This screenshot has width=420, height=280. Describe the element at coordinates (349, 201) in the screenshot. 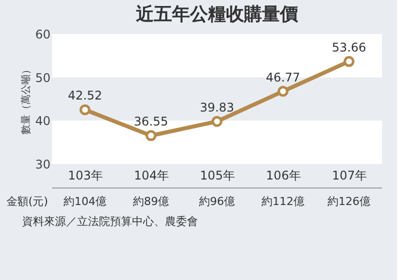

I see `text: 約126億` at that location.